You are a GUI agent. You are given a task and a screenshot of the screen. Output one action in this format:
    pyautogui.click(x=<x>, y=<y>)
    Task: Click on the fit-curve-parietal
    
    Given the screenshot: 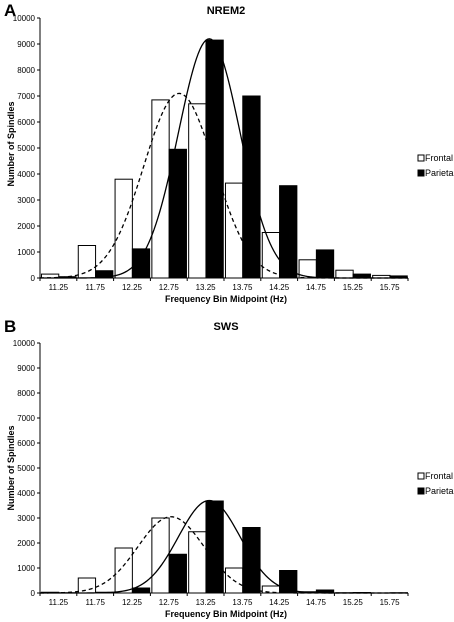 What is the action you would take?
    pyautogui.click(x=224, y=546)
    